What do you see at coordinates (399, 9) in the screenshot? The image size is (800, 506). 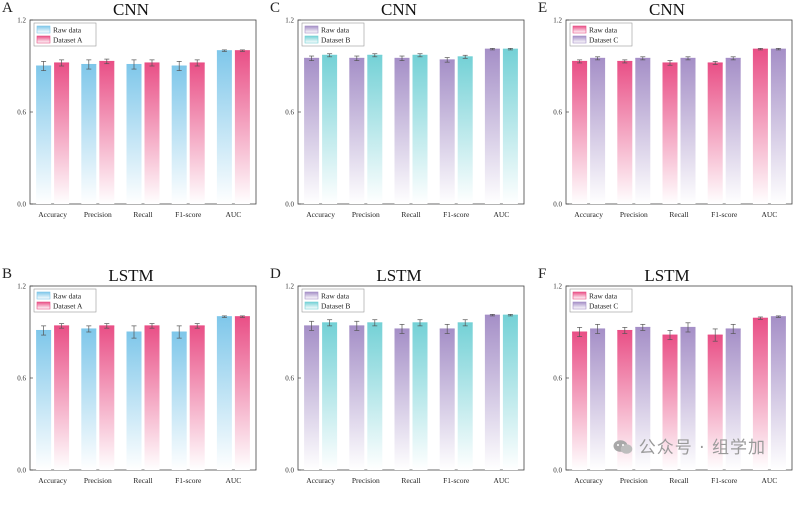 I see `chart-title: CNN` at bounding box center [399, 9].